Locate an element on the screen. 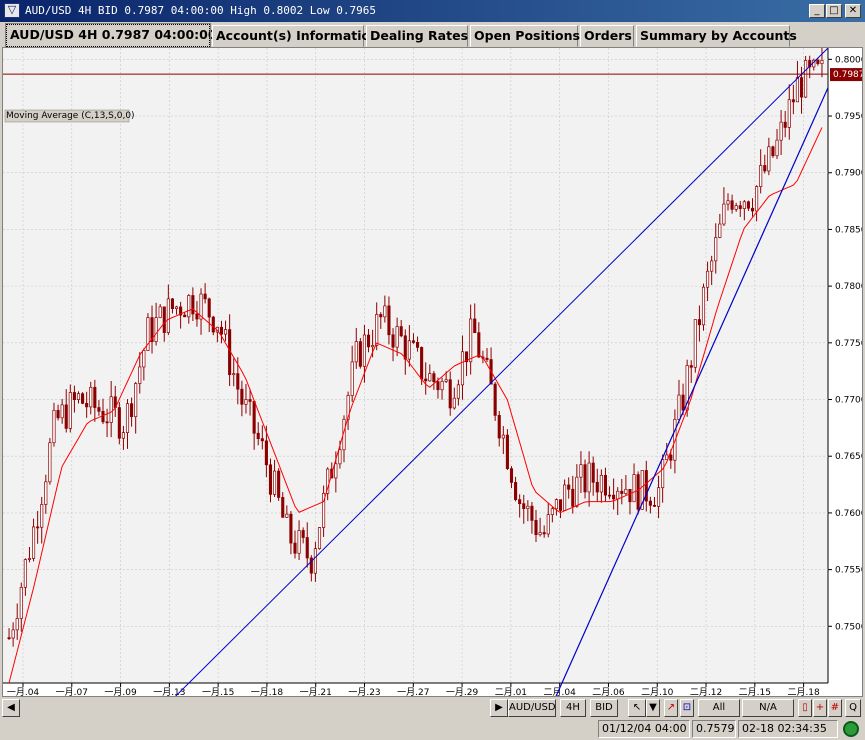 The image size is (865, 740). pair-select-button: AUD/USD is located at coordinates (532, 708).